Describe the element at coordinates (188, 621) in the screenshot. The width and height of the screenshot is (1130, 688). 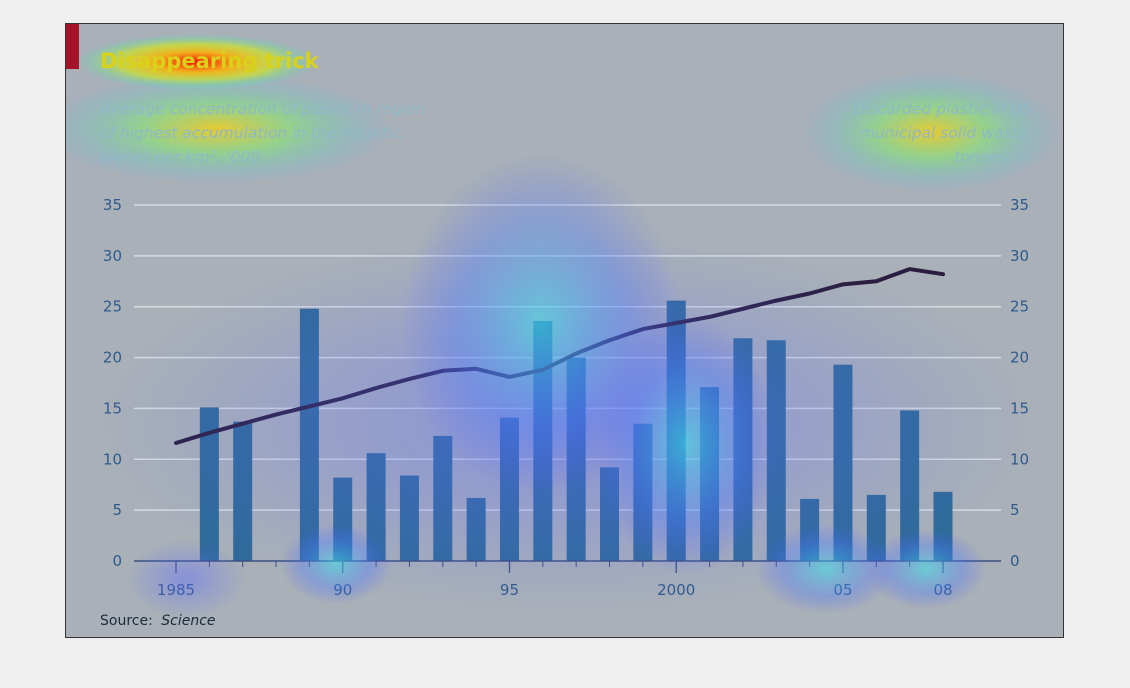
I see `source-name: Science` at that location.